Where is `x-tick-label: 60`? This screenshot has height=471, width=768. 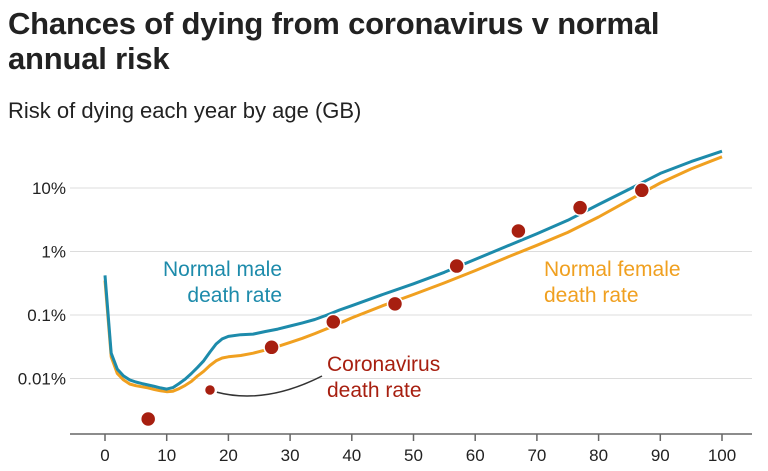
x-tick-label: 60 is located at coordinates (475, 455).